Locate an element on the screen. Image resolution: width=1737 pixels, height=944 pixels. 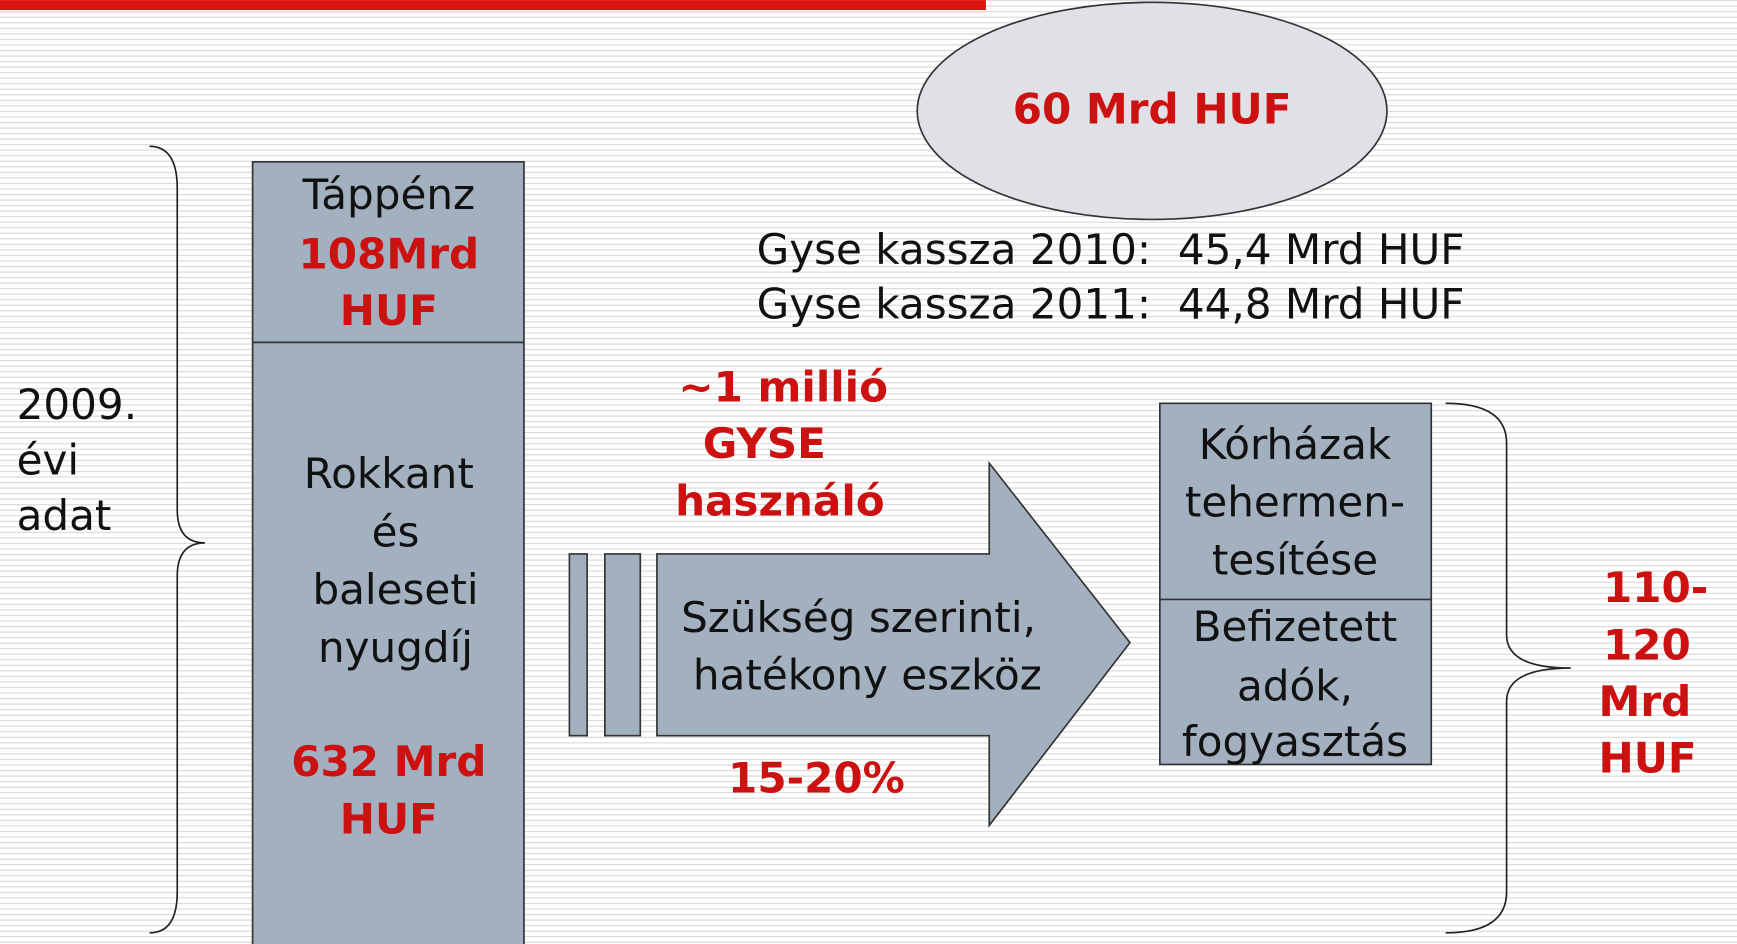
ellipse-label: 60 Mrd HUF is located at coordinates (1152, 108).